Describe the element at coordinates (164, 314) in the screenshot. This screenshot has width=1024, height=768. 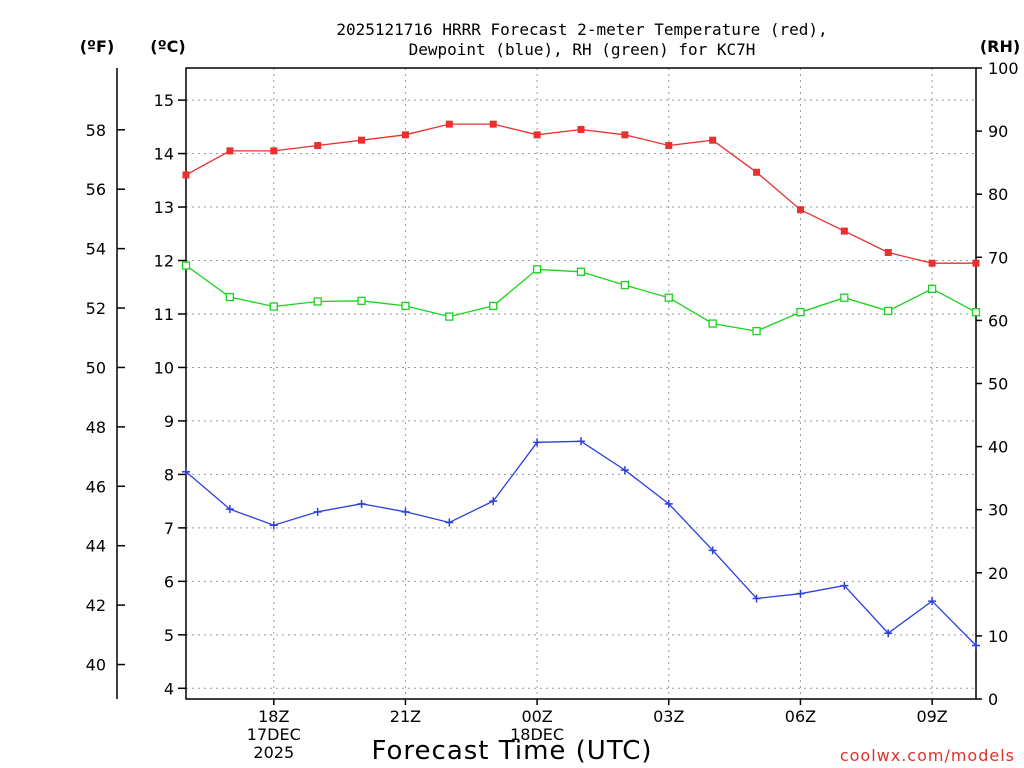
I see `celsius-tick-label: 11` at that location.